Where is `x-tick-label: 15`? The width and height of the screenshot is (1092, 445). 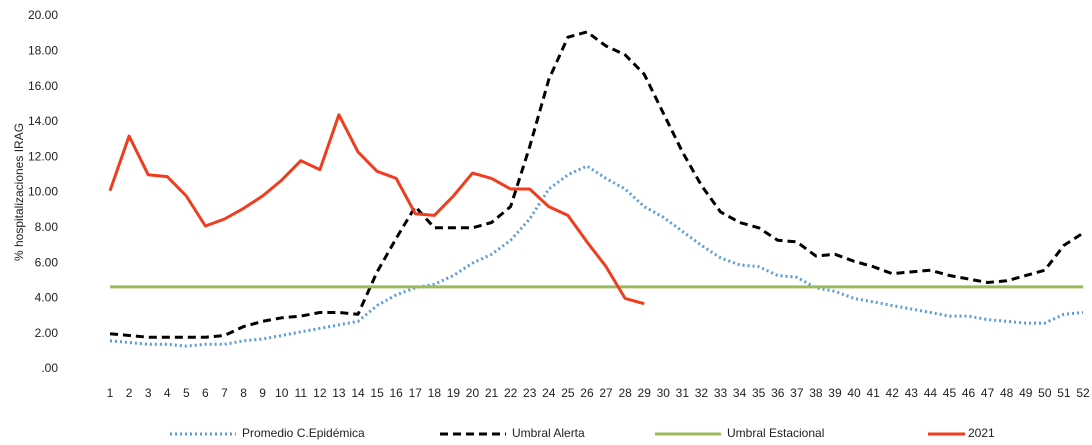 x-tick-label: 15 is located at coordinates (377, 393).